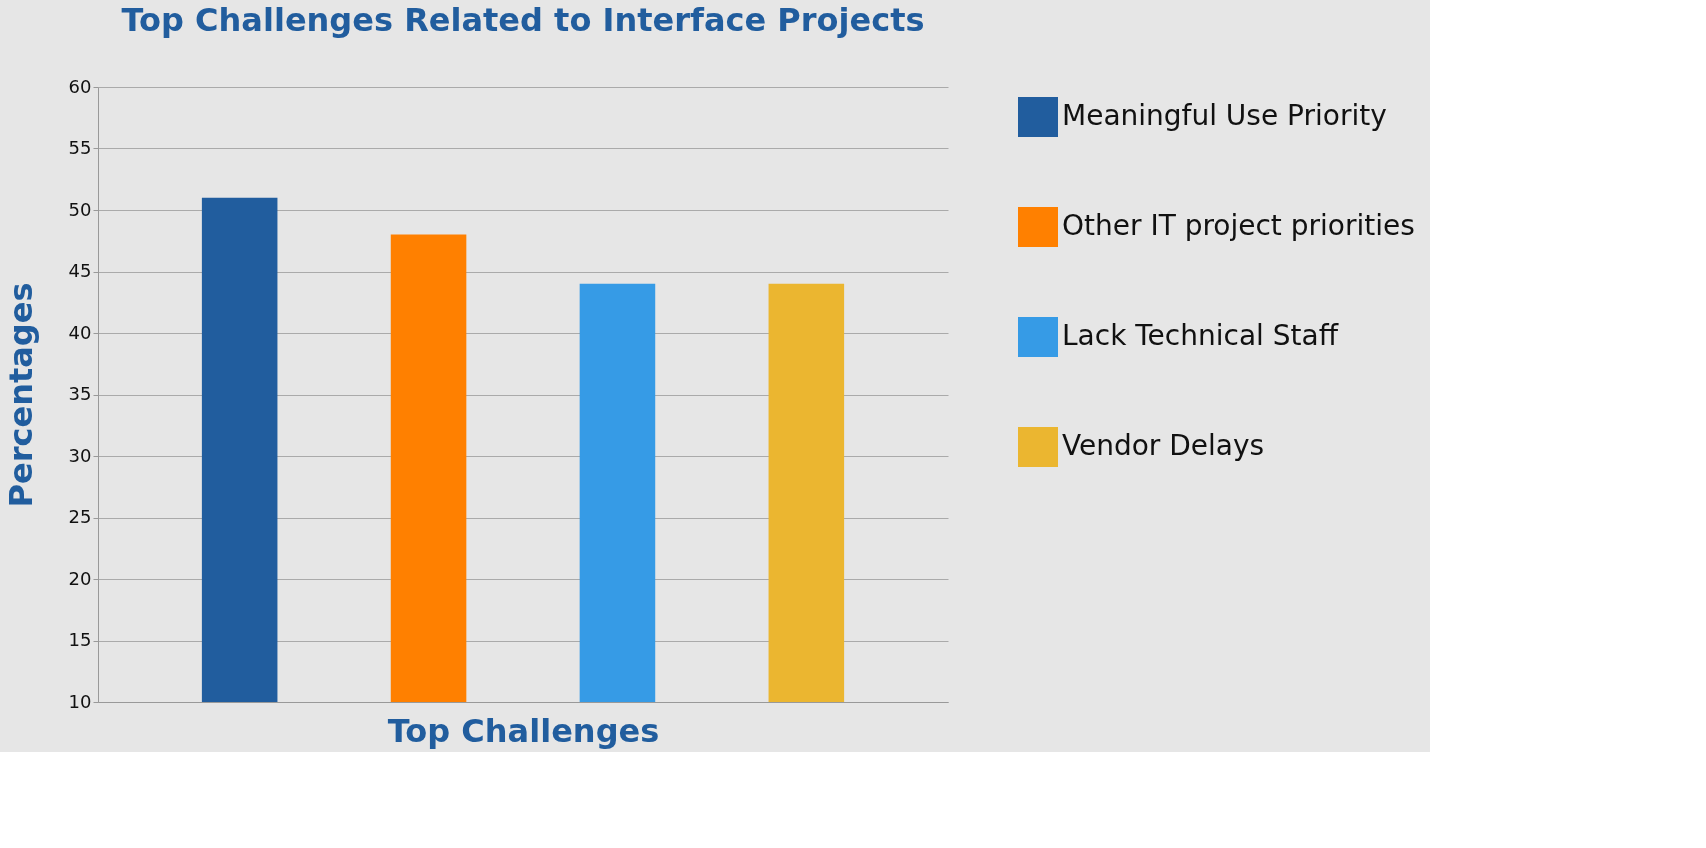 This screenshot has width=1706, height=848. I want to click on legend-label: Other IT project priorities, so click(1238, 225).